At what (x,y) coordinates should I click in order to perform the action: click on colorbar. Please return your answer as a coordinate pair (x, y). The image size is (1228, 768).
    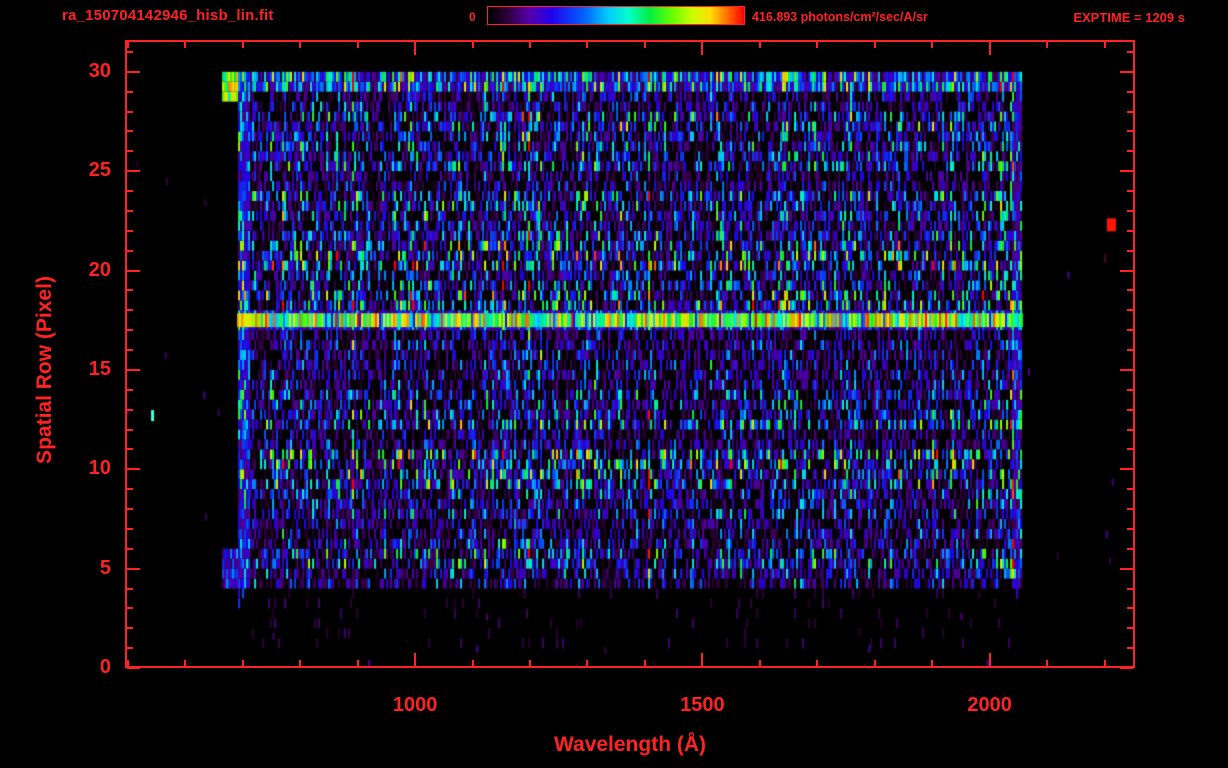
    Looking at the image, I should click on (616, 15).